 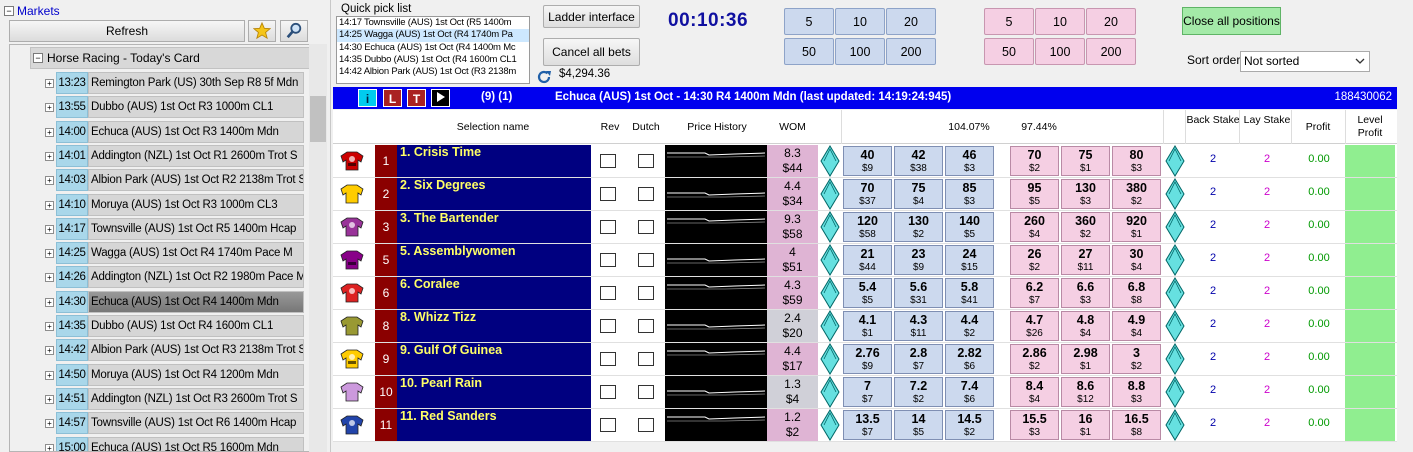 I want to click on back-stake-button: 100, so click(x=860, y=51).